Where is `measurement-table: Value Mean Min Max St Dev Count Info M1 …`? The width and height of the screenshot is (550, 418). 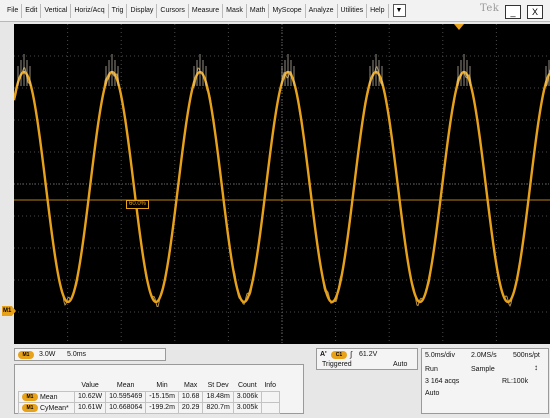 measurement-table: Value Mean Min Max St Dev Count Info M1 … is located at coordinates (149, 397).